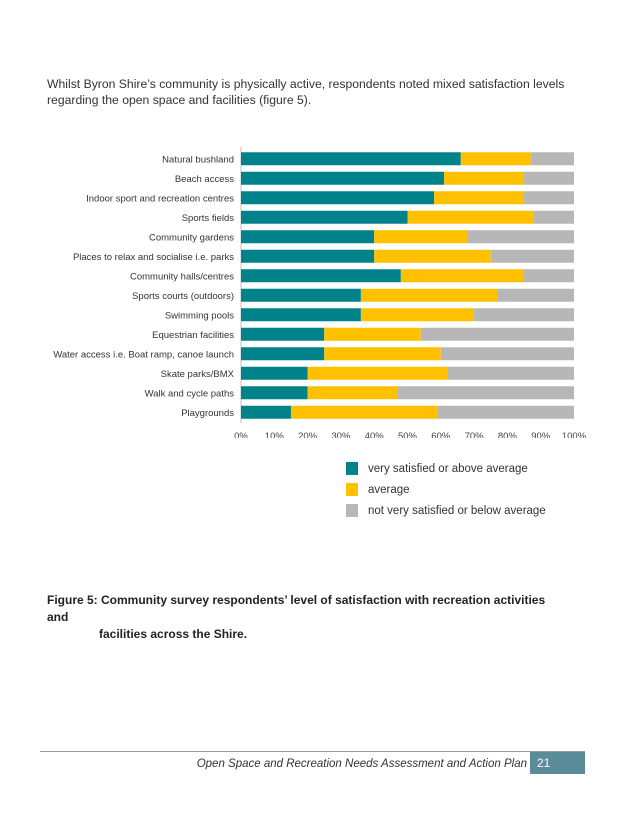 The image size is (637, 824). Describe the element at coordinates (549, 178) in the screenshot. I see `bar-beach-access-not-very-satisfied-or-below-average` at that location.